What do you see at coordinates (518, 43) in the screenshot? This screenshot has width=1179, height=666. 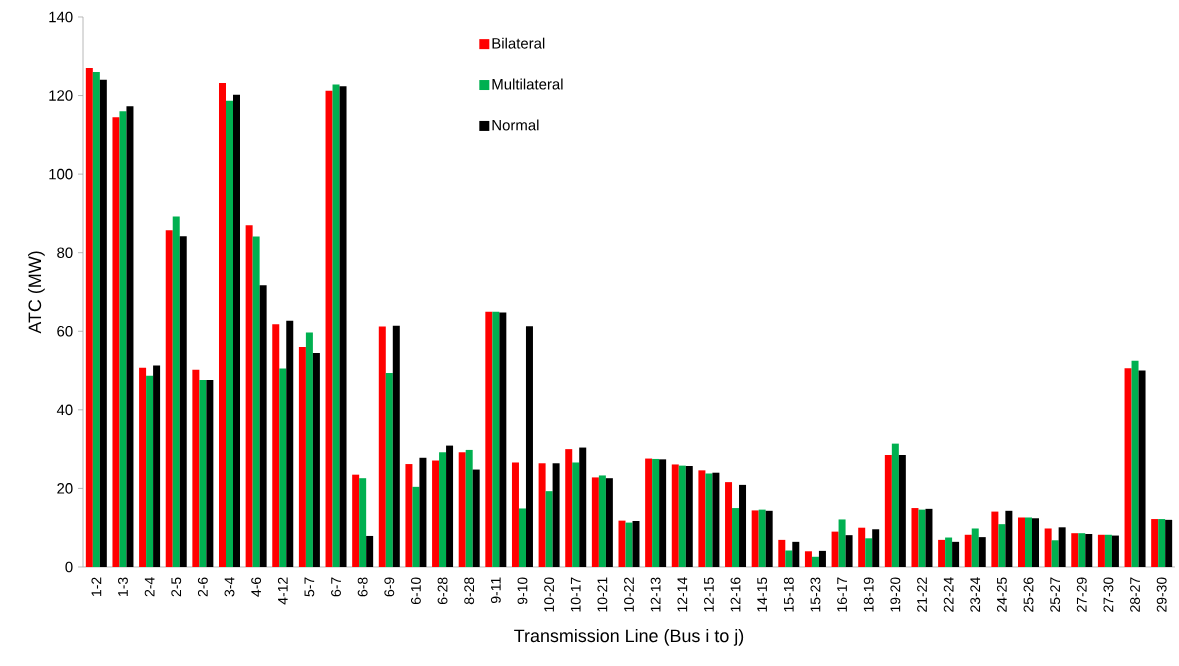 I see `legend-label: Bilateral` at bounding box center [518, 43].